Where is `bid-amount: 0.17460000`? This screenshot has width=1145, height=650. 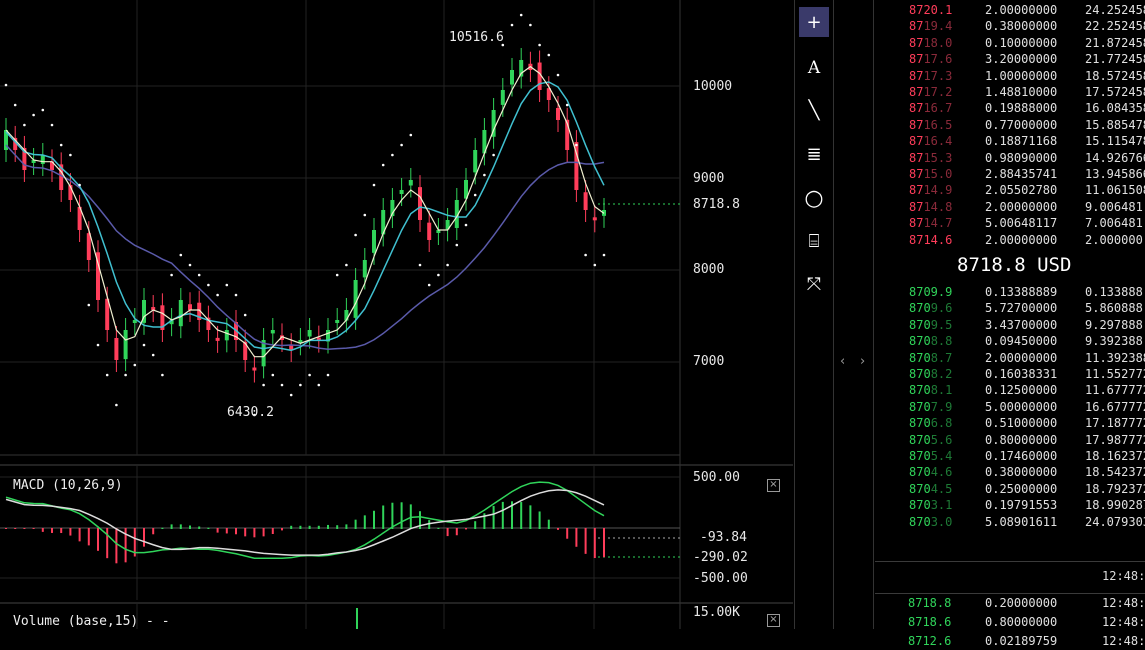 bid-amount: 0.17460000 is located at coordinates (1021, 456).